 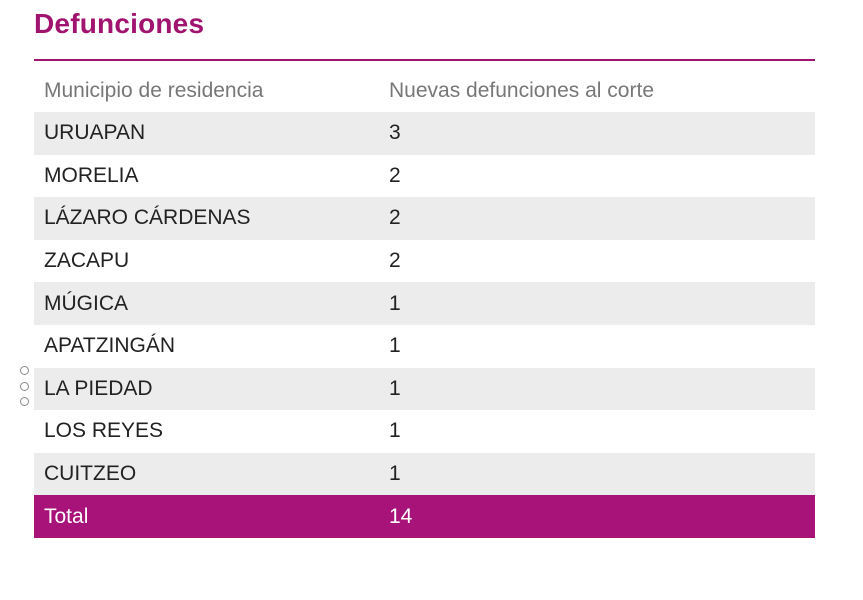 What do you see at coordinates (521, 90) in the screenshot?
I see `column-header-defunciones: Nuevas defunciones al corte` at bounding box center [521, 90].